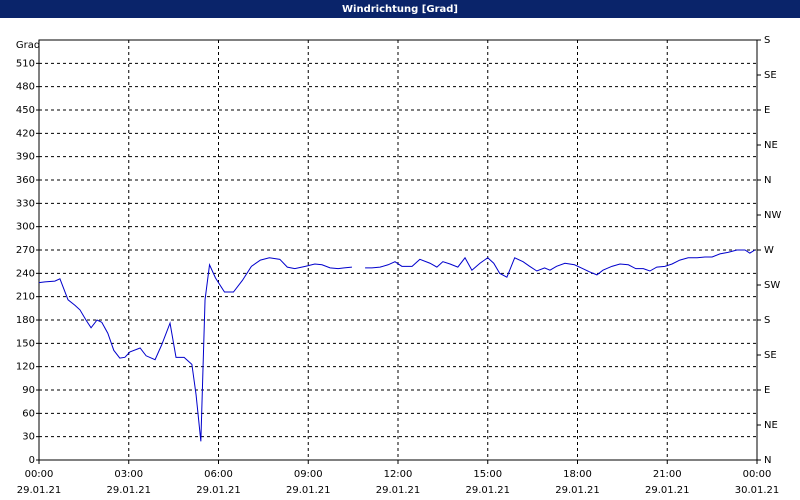  Describe the element at coordinates (25, 297) in the screenshot. I see `y-tick-label: 210` at that location.